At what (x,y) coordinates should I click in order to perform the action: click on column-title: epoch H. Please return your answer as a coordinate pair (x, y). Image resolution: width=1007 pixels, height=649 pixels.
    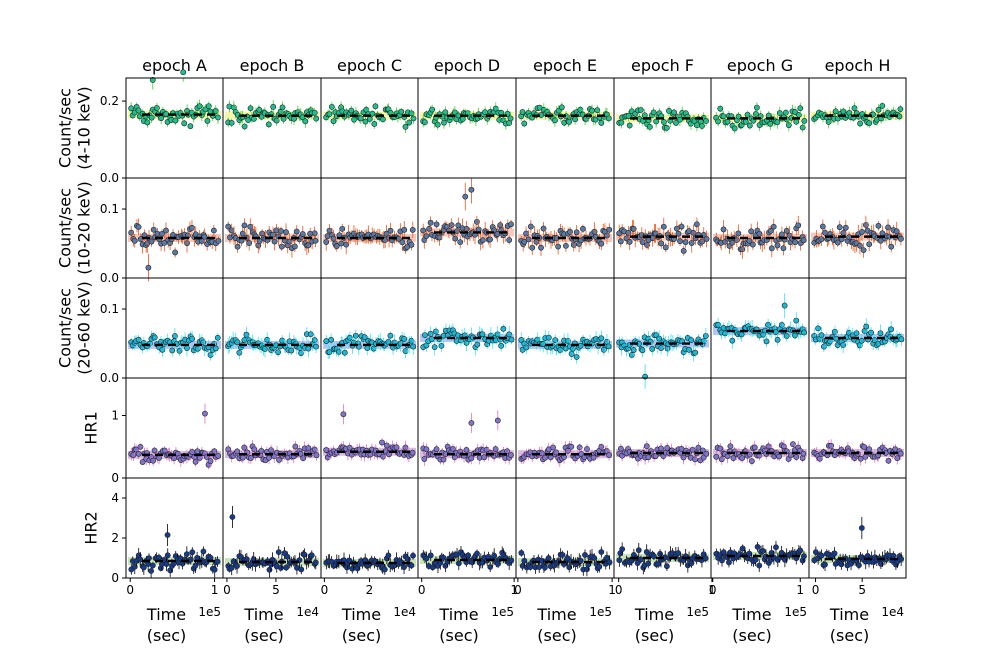
    Looking at the image, I should click on (858, 65).